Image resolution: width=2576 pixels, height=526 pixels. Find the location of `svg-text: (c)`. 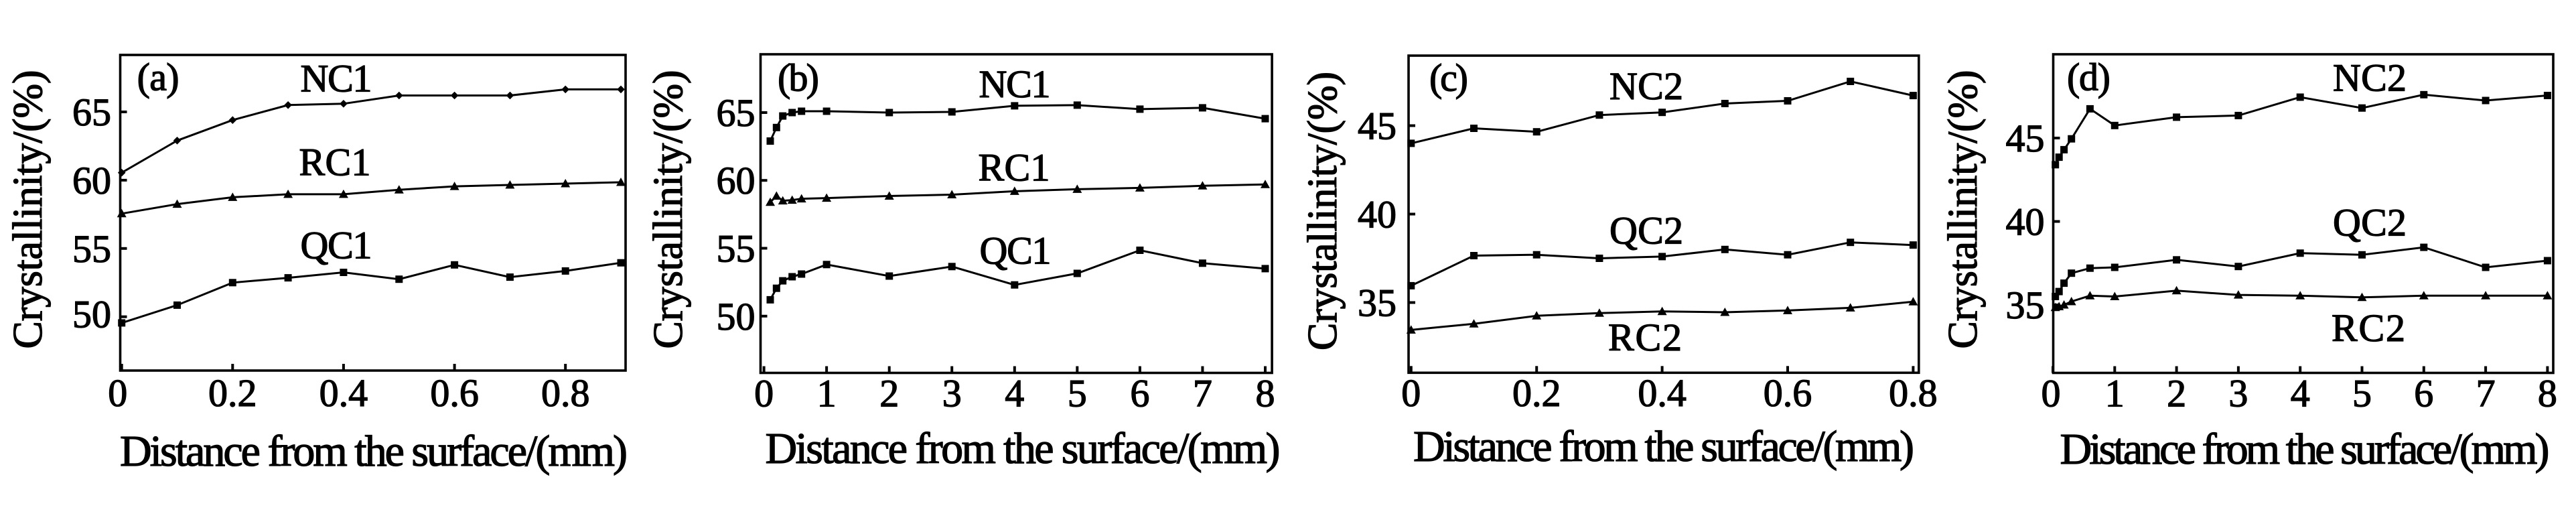

svg-text: (c) is located at coordinates (1448, 77).